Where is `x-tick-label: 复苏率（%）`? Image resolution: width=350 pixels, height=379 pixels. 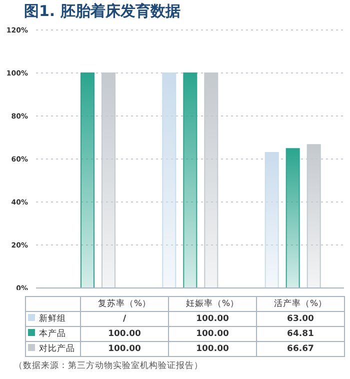
x-tick-label: 复苏率（%） is located at coordinates (124, 304).